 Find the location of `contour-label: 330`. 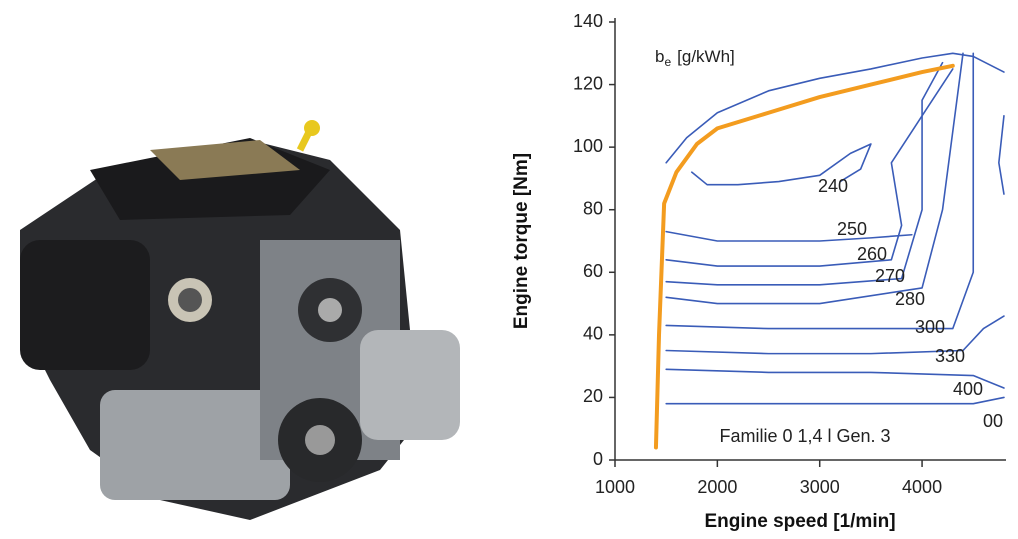

contour-label: 330 is located at coordinates (950, 356).